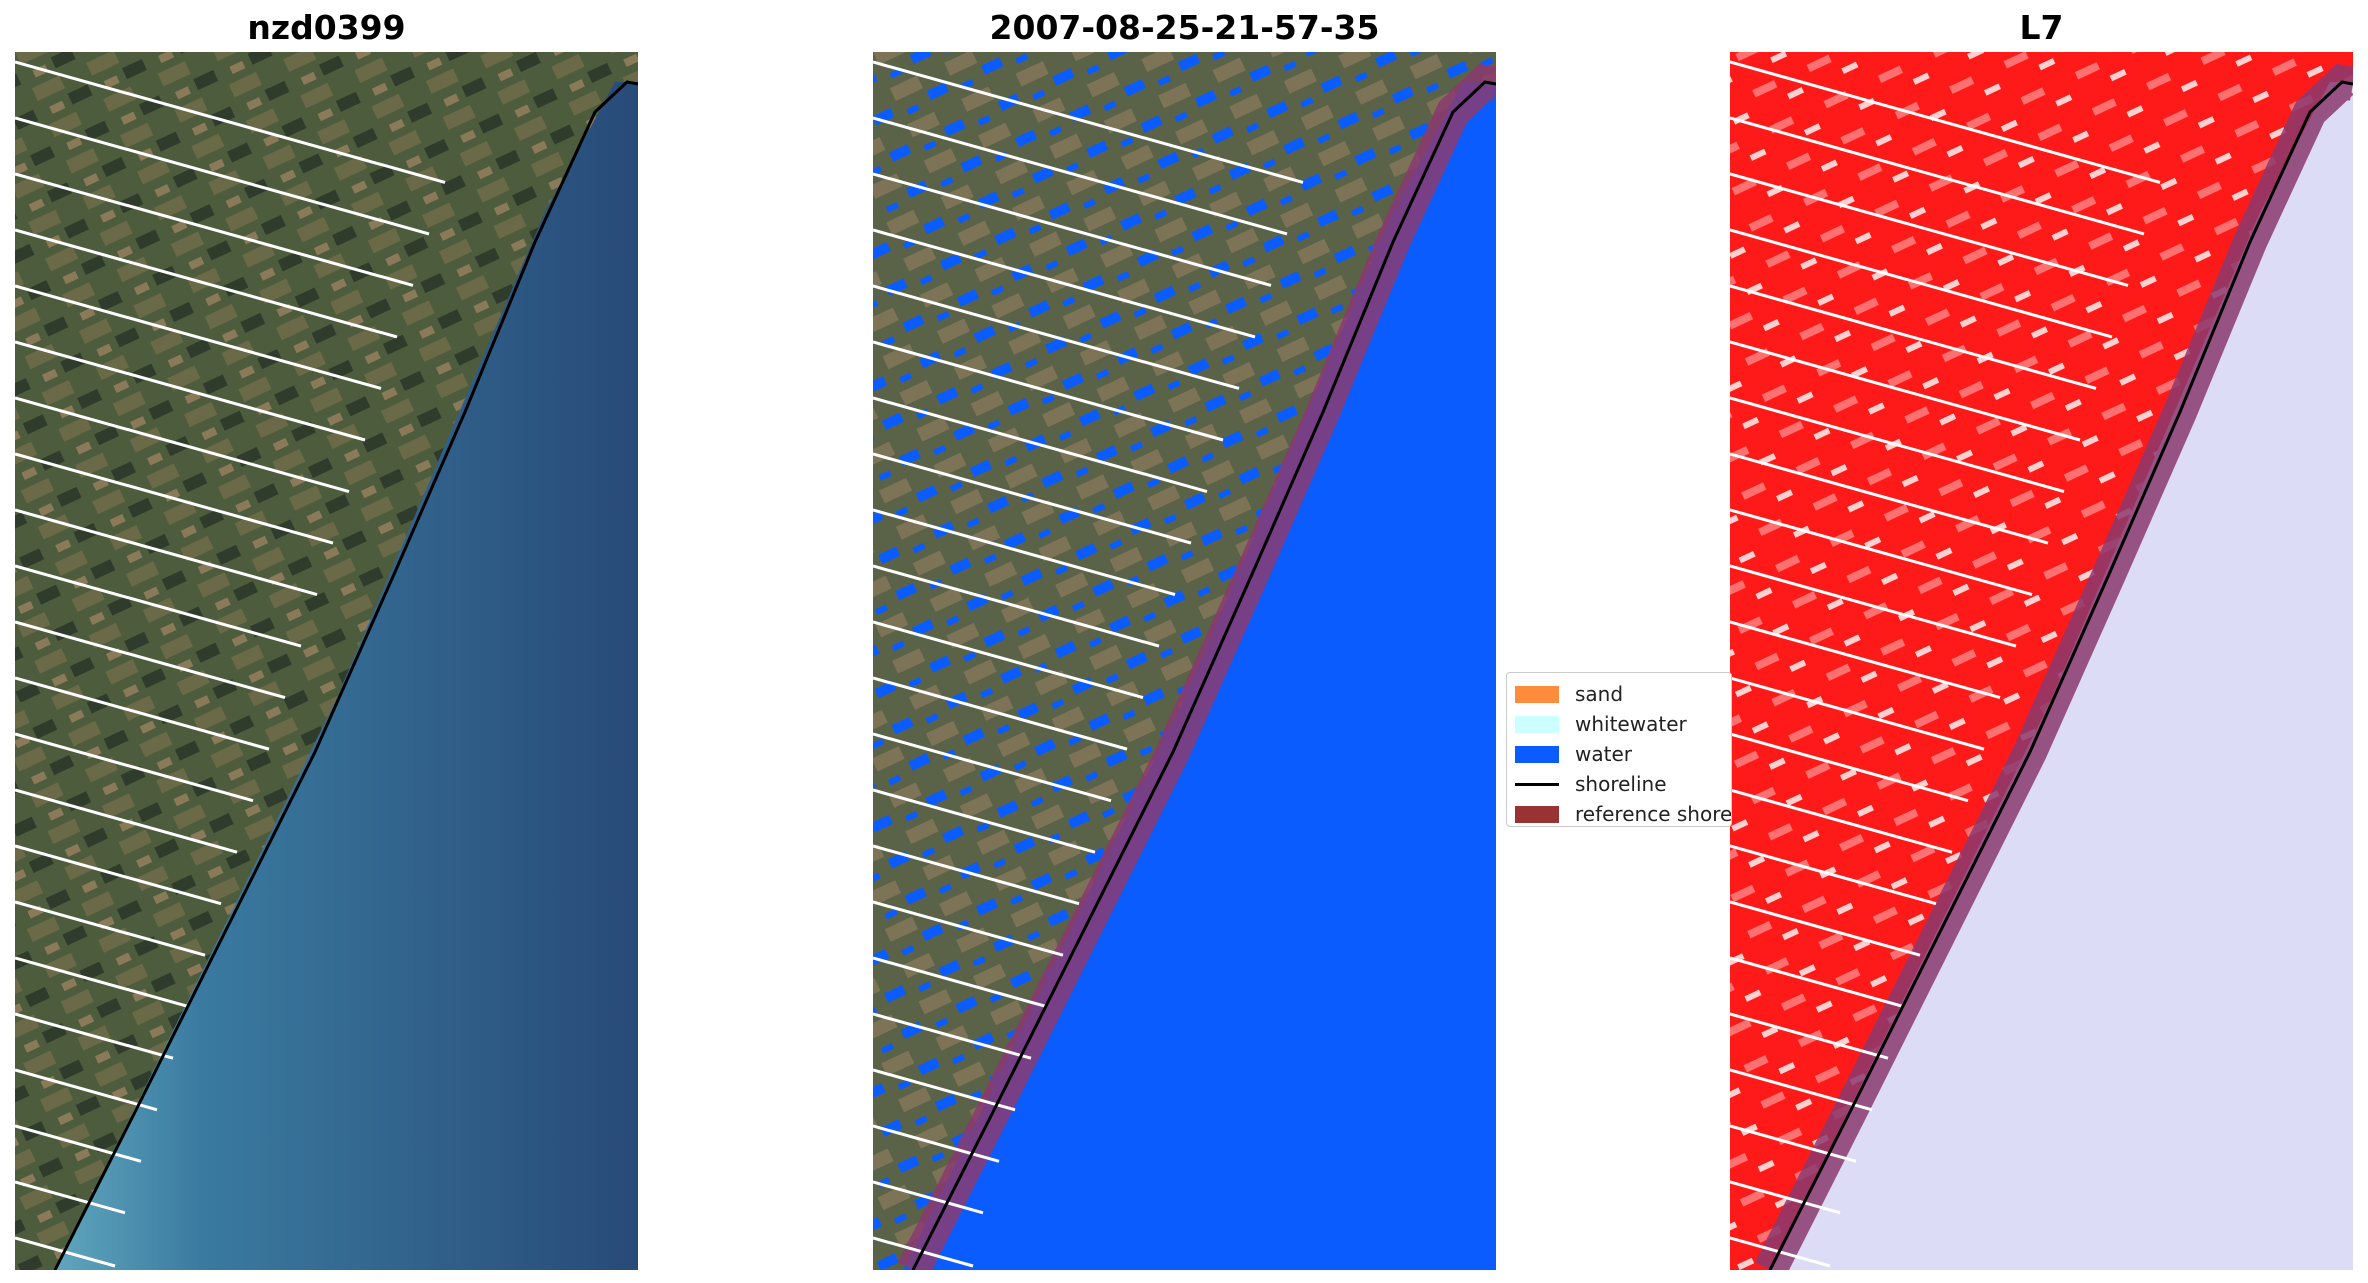  What do you see at coordinates (1569, 694) in the screenshot?
I see `legend-item-sand: sand` at bounding box center [1569, 694].